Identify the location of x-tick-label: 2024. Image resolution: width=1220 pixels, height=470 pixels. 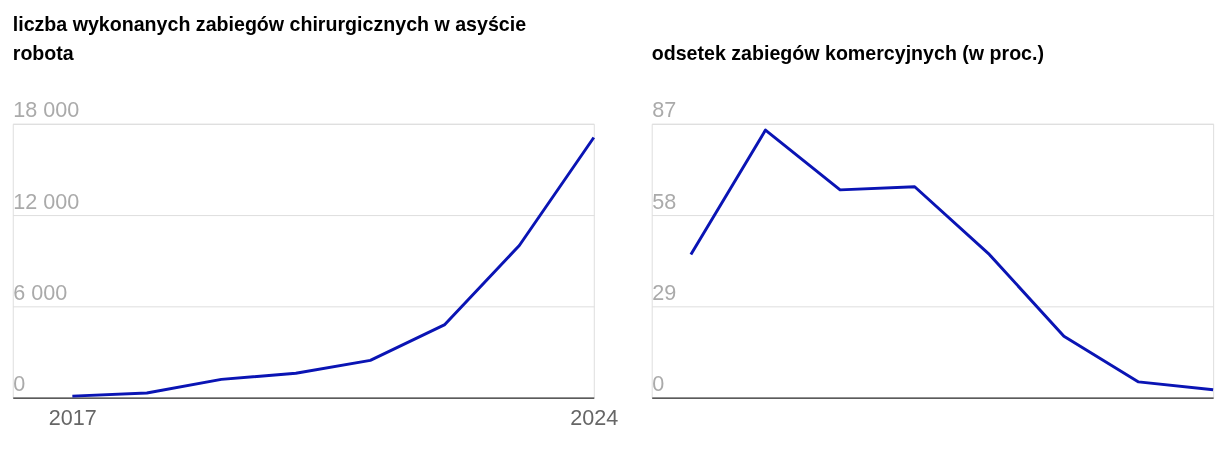
(594, 417).